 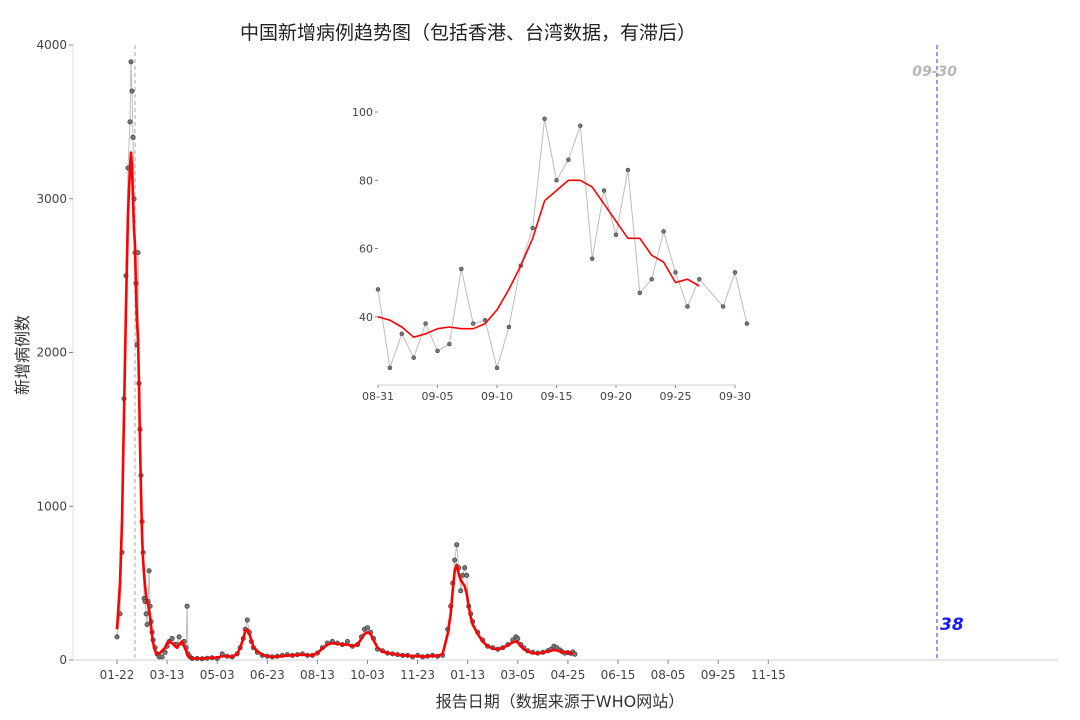 What do you see at coordinates (676, 396) in the screenshot?
I see `inset-x-tick-label: 09-25` at bounding box center [676, 396].